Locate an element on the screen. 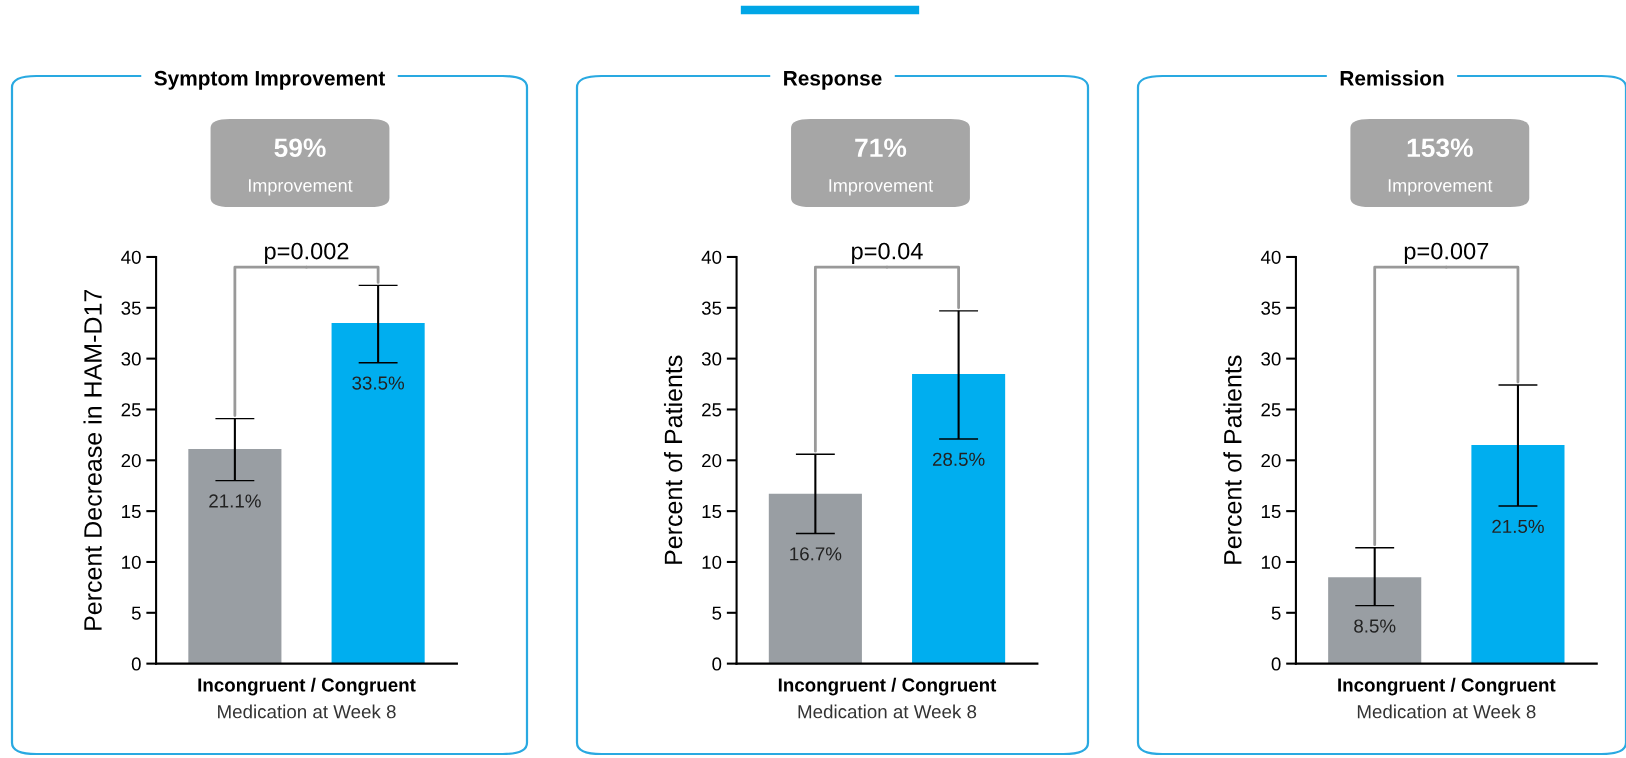 The width and height of the screenshot is (1626, 758). text: 59% is located at coordinates (300, 148).